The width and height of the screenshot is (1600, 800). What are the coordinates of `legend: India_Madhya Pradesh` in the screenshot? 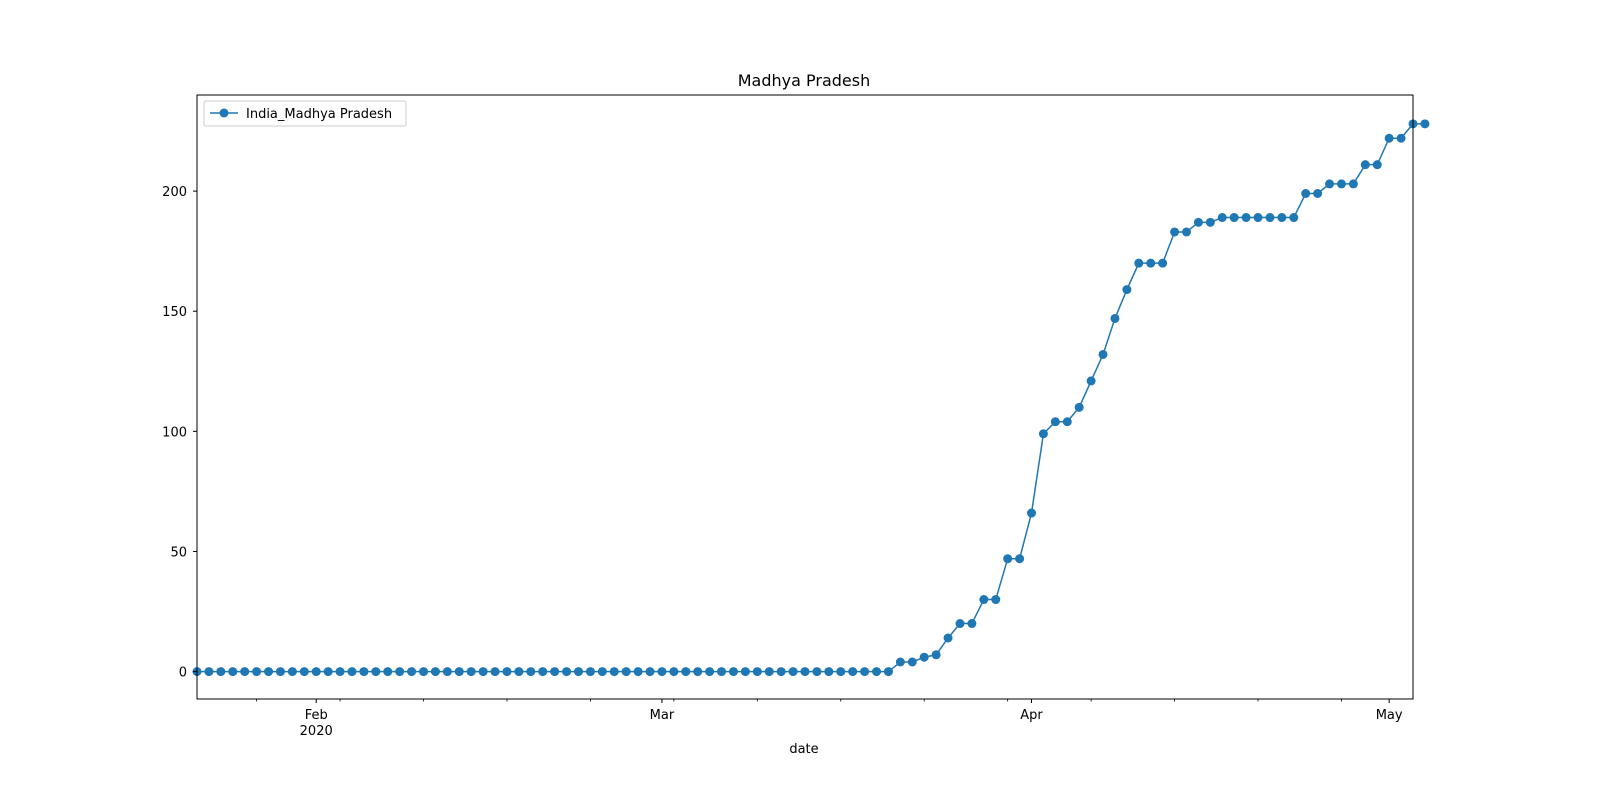 It's located at (305, 113).